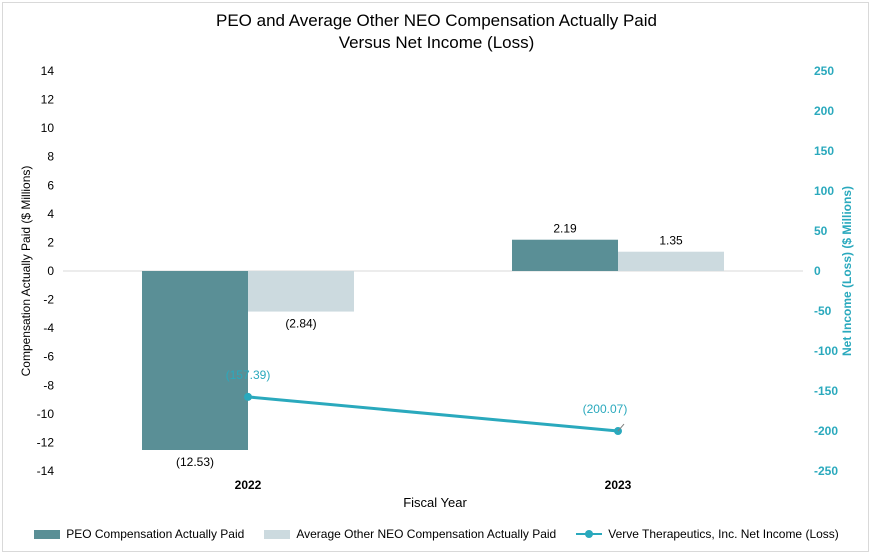  Describe the element at coordinates (50, 157) in the screenshot. I see `y-tick-label: 8` at that location.